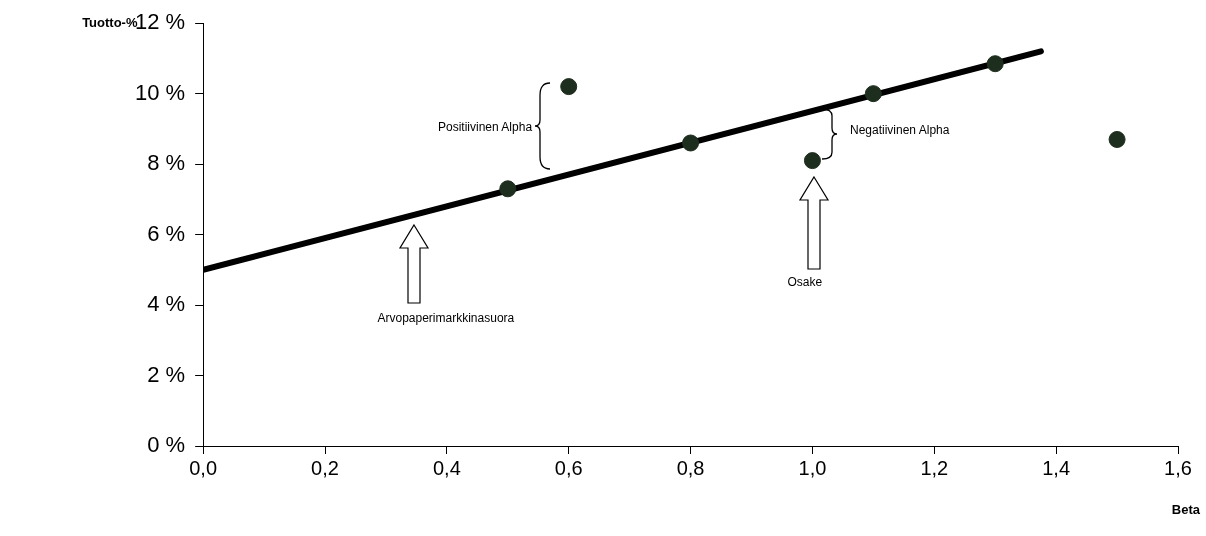  Describe the element at coordinates (166, 304) in the screenshot. I see `y-tick-label: 4 %` at that location.